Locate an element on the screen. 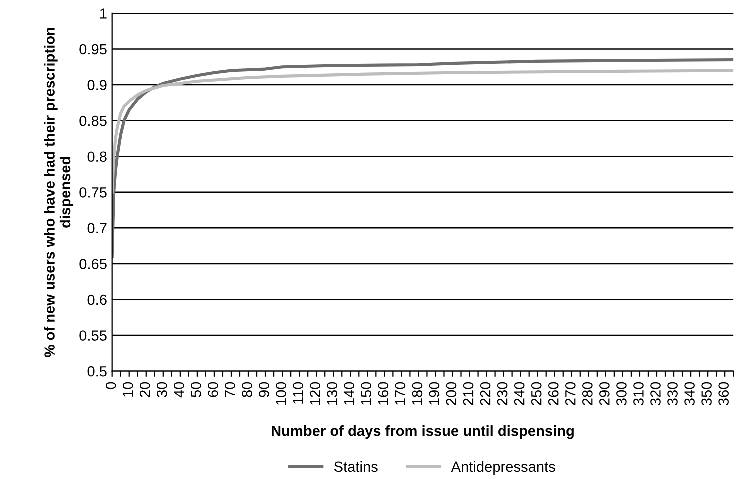  x-tick-label: 130 is located at coordinates (332, 393).